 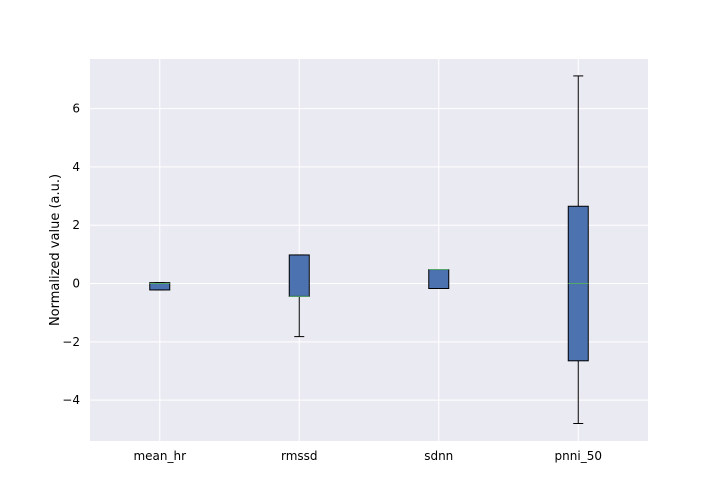 I want to click on y-tick-label: 6, so click(x=76, y=109).